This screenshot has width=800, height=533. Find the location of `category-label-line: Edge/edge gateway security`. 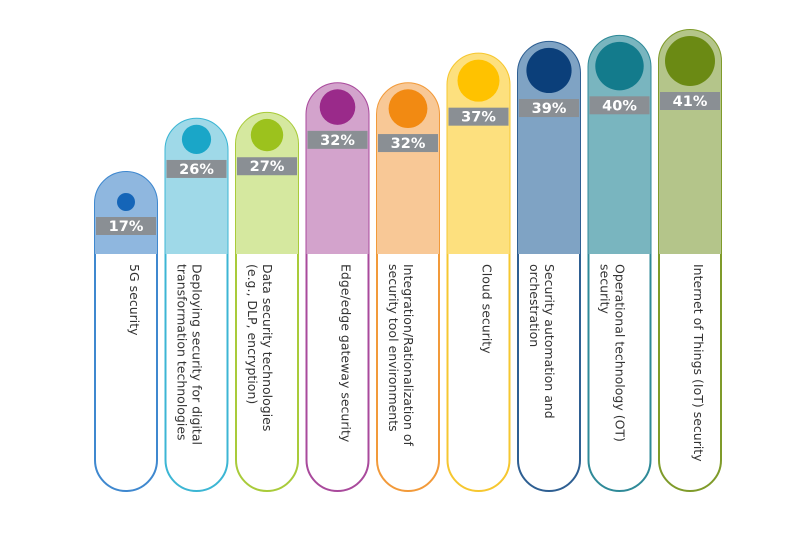

category-label-line: Edge/edge gateway security is located at coordinates (346, 353).